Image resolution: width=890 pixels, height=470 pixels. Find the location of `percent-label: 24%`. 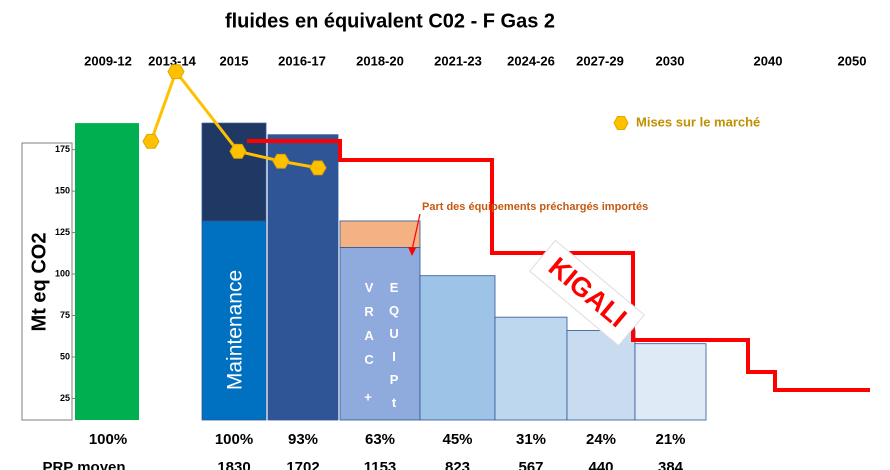

percent-label: 24% is located at coordinates (601, 439).